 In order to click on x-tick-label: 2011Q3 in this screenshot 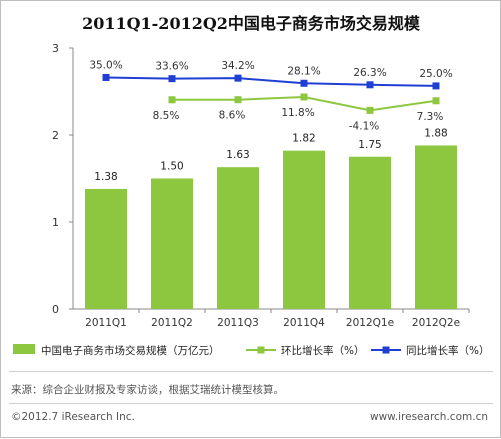, I will do `click(238, 323)`.